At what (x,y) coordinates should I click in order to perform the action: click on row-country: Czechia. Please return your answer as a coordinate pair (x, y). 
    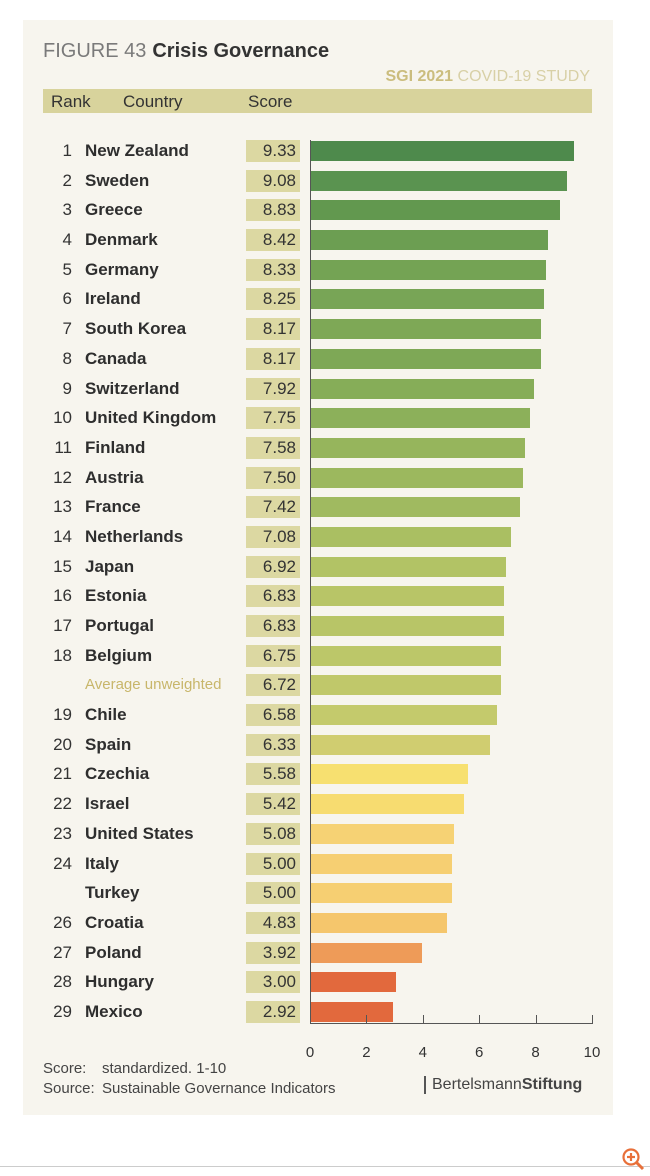
    Looking at the image, I should click on (117, 774).